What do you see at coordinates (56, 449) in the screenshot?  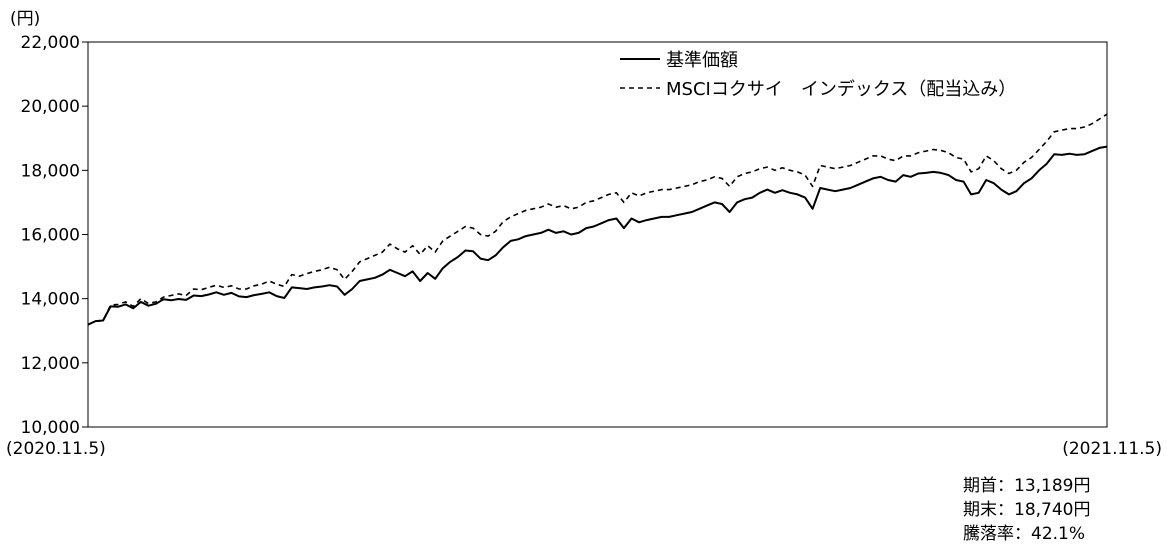 I see `x-start-label: (2020.11.5)` at bounding box center [56, 449].